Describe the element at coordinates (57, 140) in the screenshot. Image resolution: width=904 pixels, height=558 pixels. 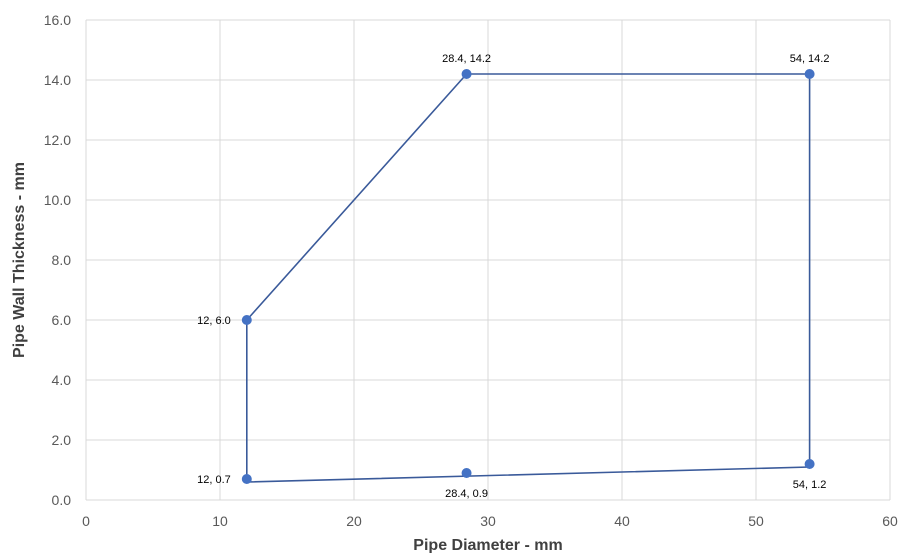
I see `y-tick-label: 12.0` at that location.